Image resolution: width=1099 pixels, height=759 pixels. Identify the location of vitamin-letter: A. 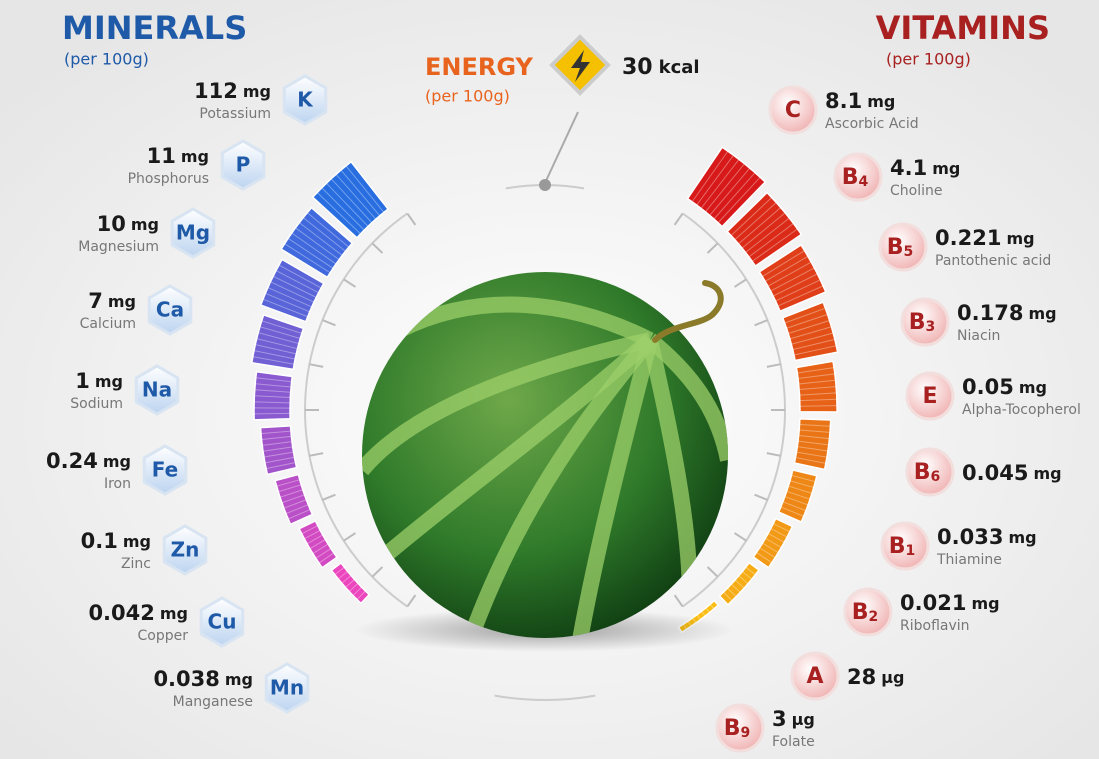
(814, 676).